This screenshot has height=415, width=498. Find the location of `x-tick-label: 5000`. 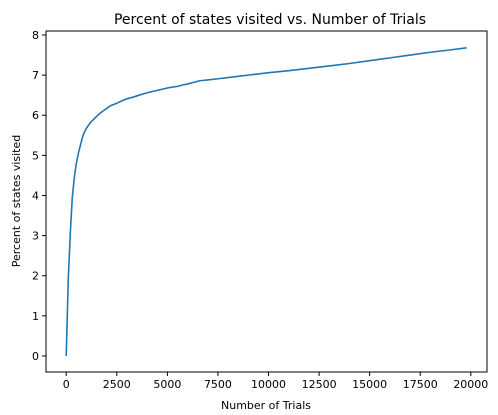

x-tick-label: 5000 is located at coordinates (167, 384).